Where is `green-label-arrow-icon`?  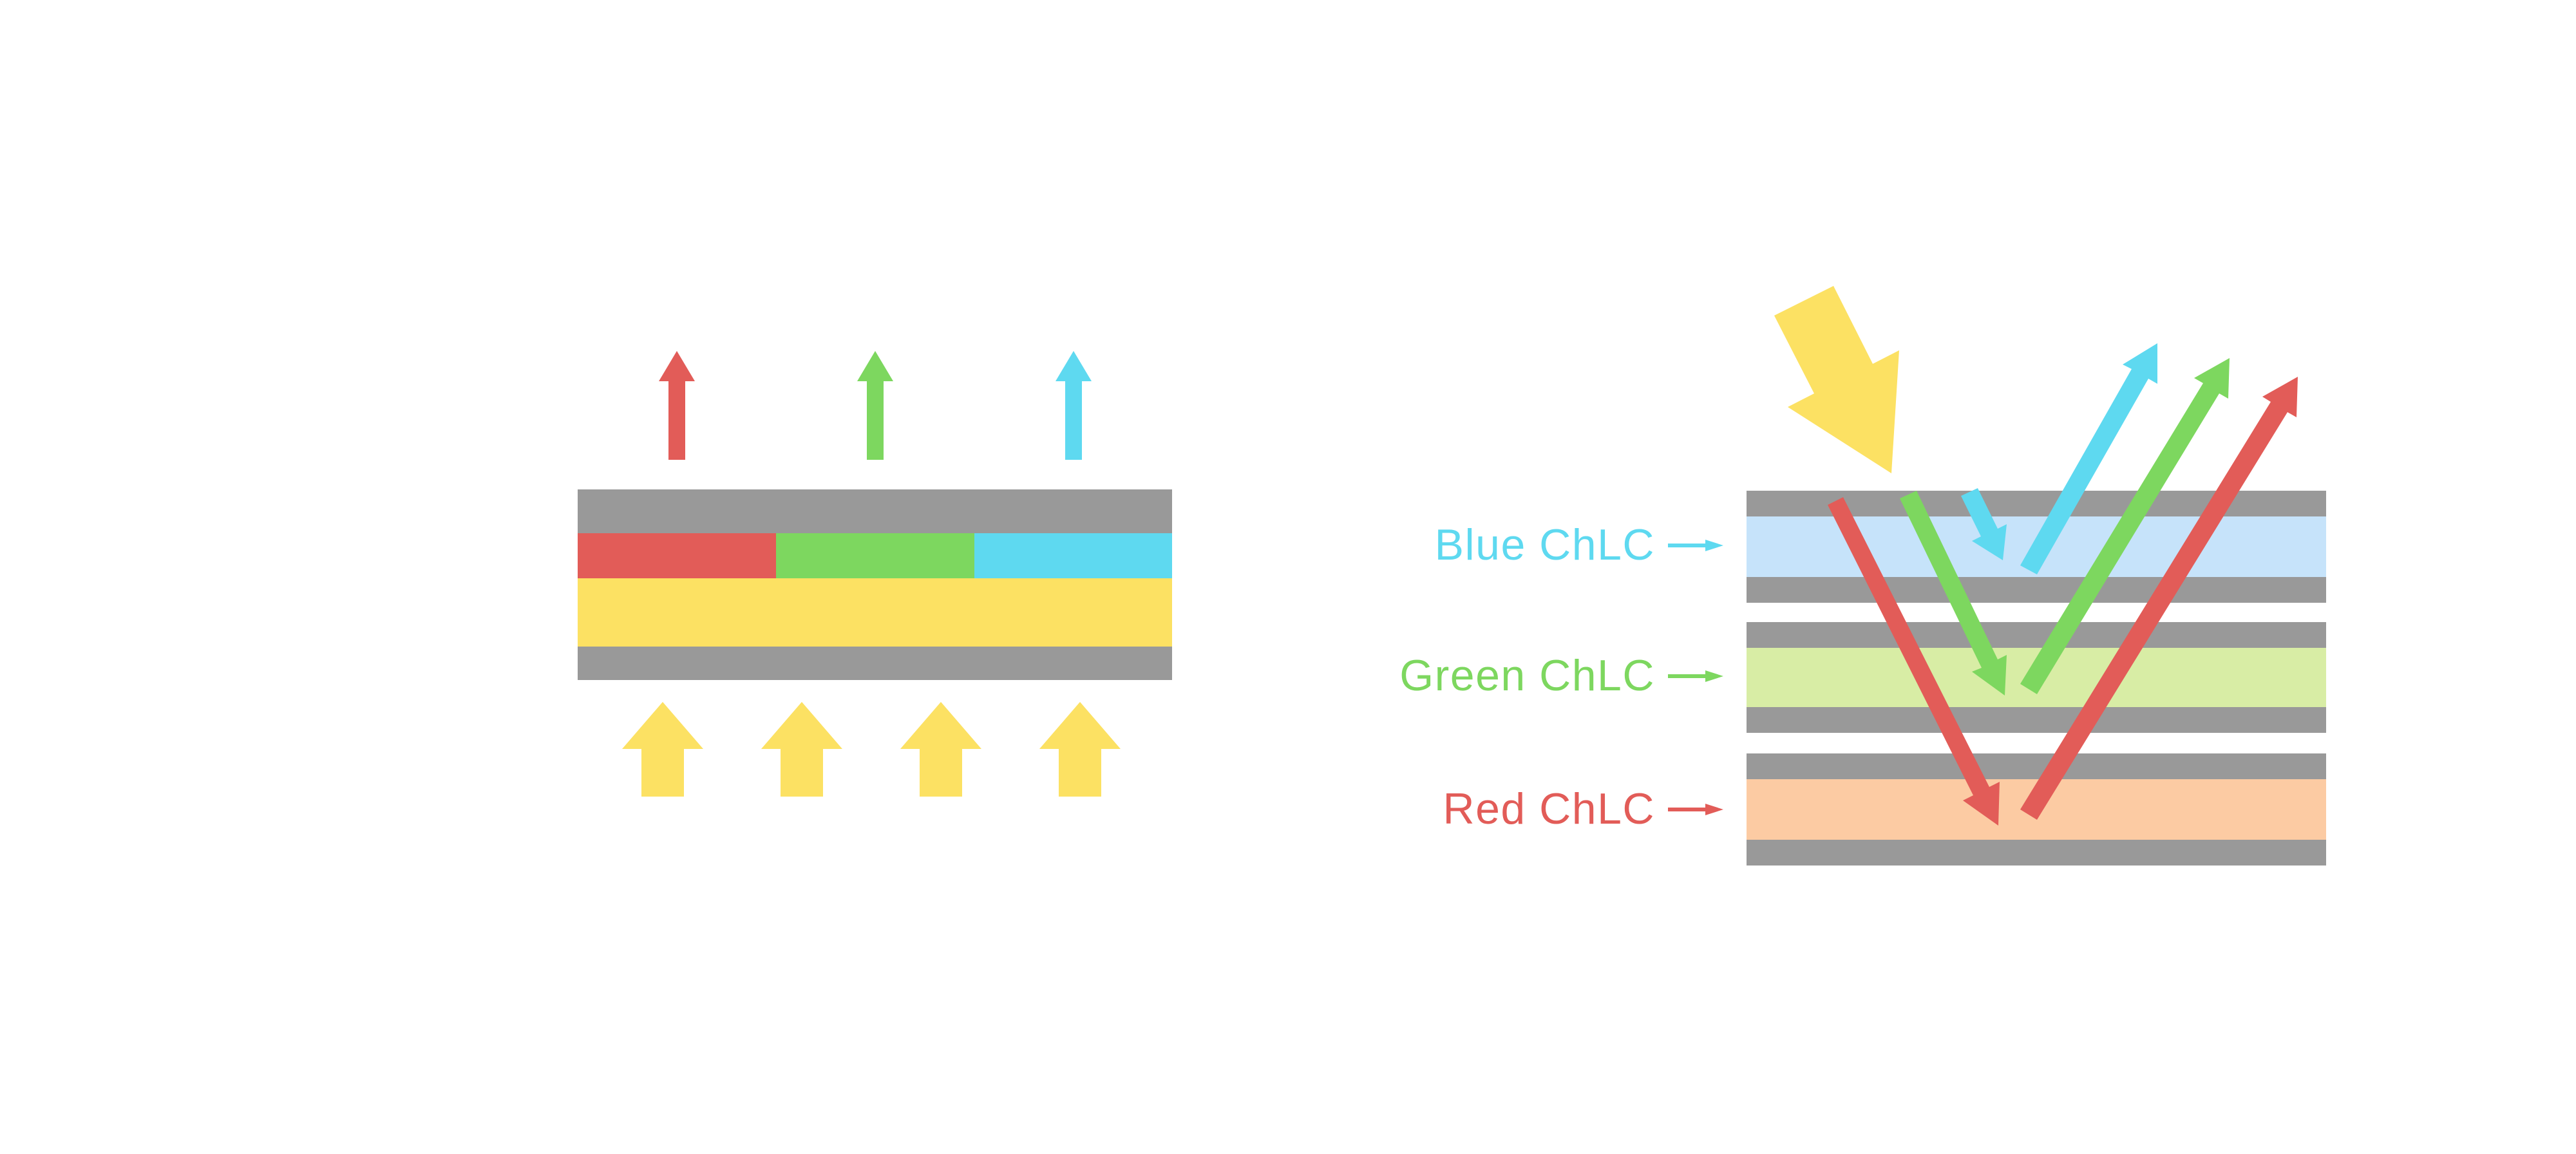 green-label-arrow-icon is located at coordinates (1696, 676).